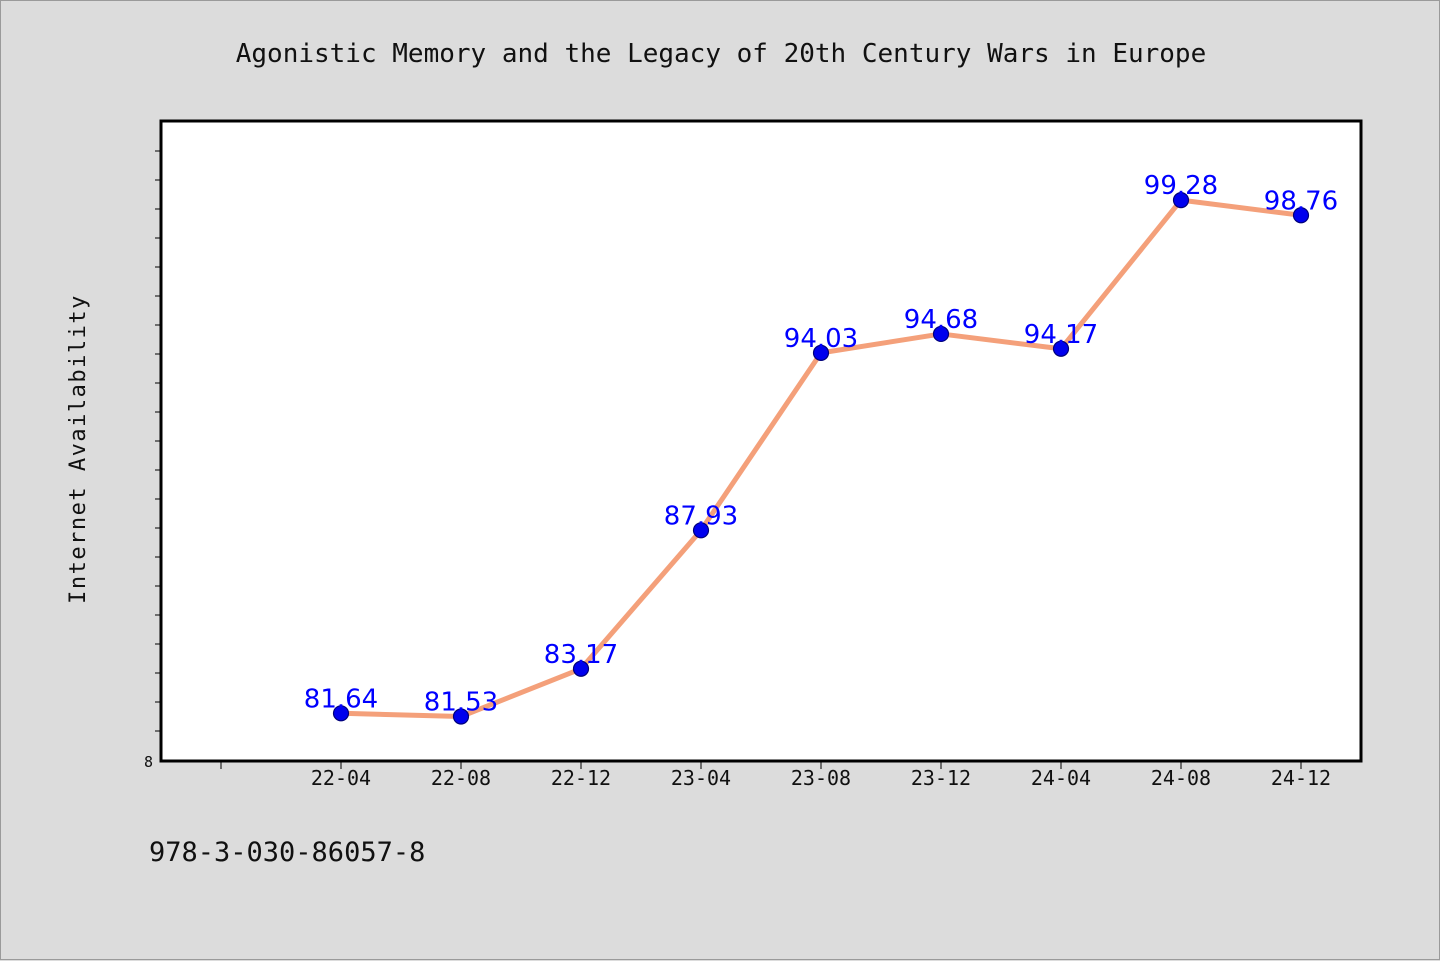 The height and width of the screenshot is (961, 1440). I want to click on data-label: 87.93, so click(701, 516).